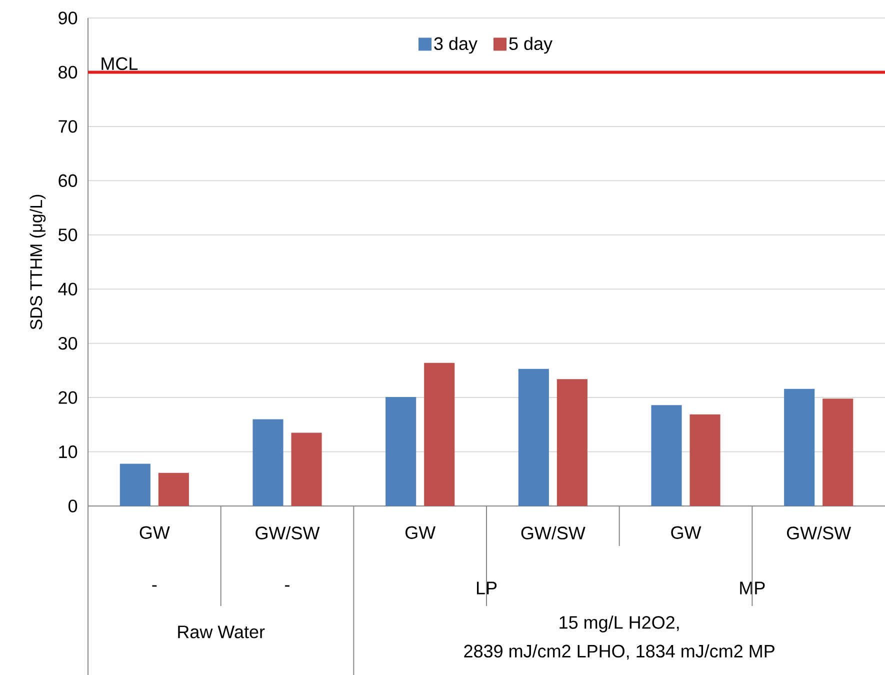  What do you see at coordinates (68, 72) in the screenshot?
I see `y-tick-label: 80` at bounding box center [68, 72].